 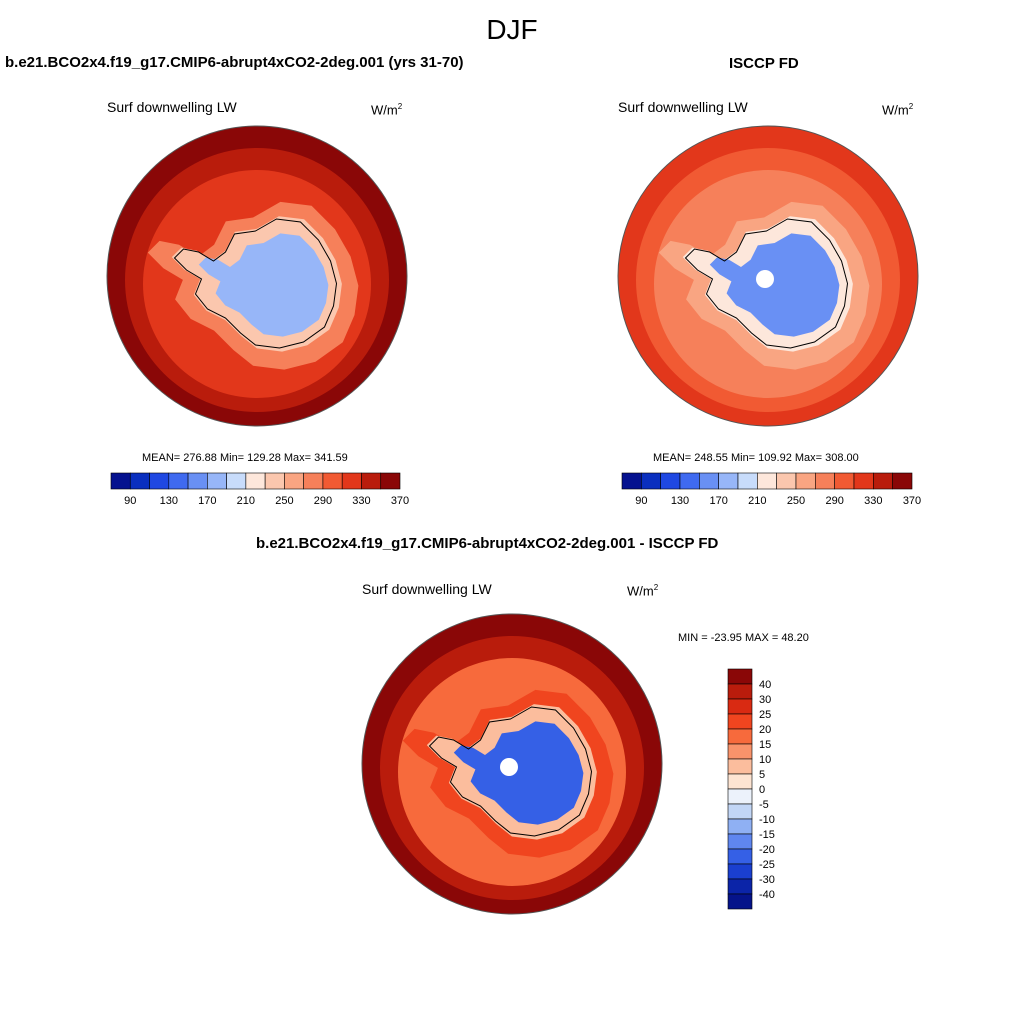 I want to click on panel2-variable-label: Surf downwelling LW, so click(x=683, y=107).